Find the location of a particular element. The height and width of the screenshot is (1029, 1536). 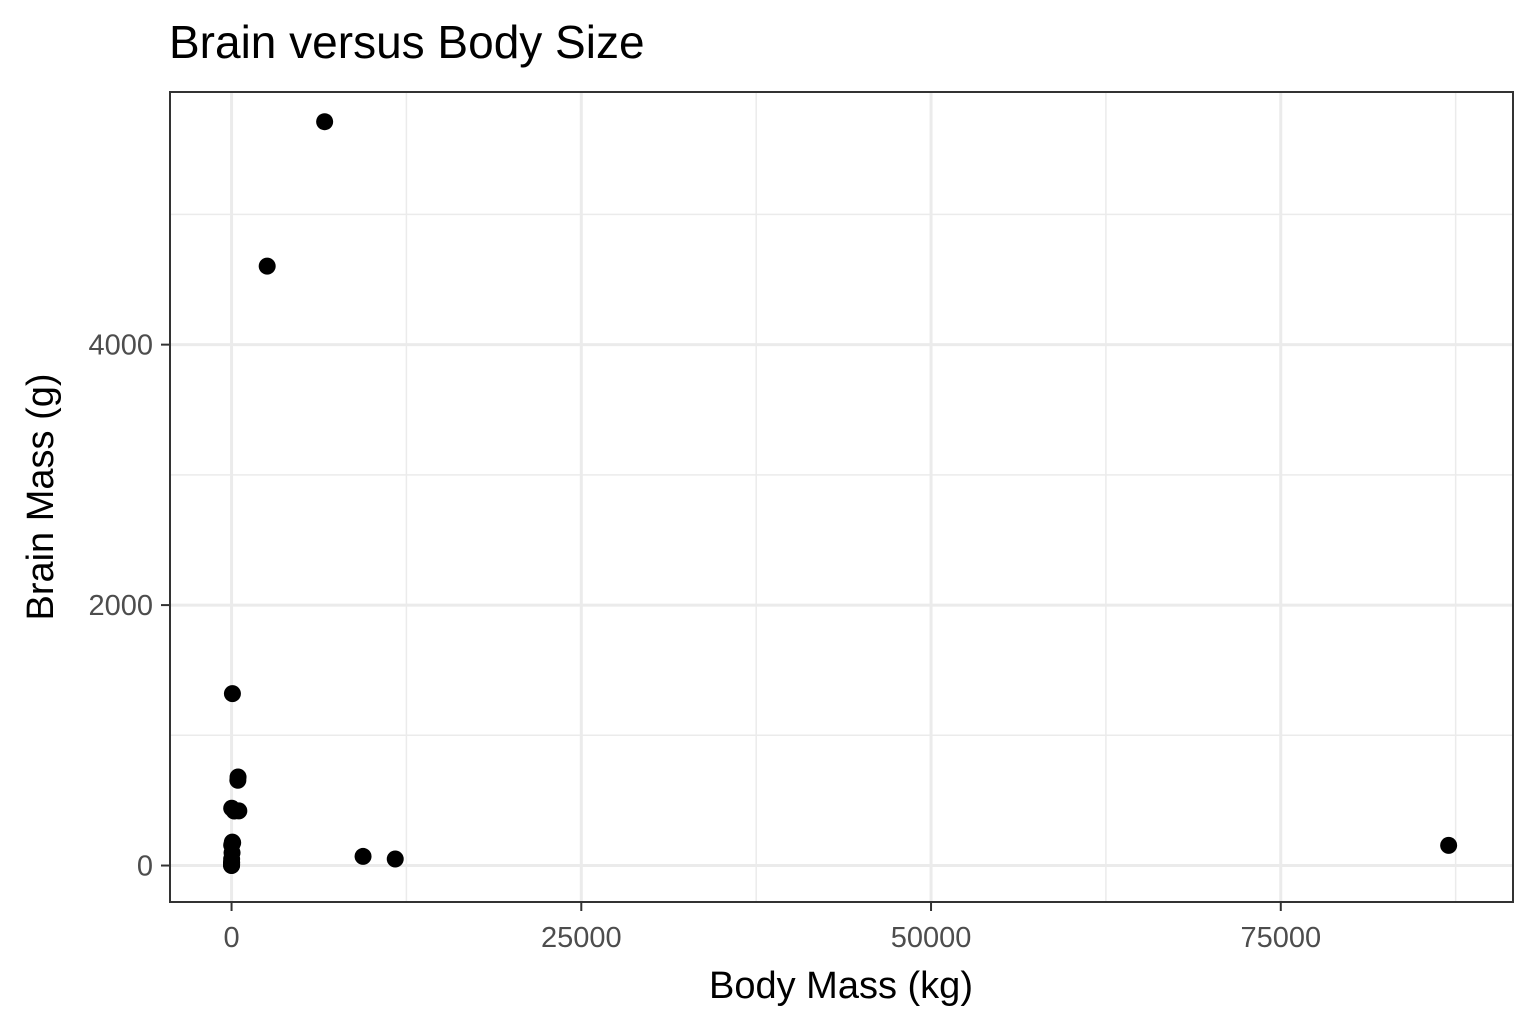

y-tick-label: 0 is located at coordinates (145, 867).